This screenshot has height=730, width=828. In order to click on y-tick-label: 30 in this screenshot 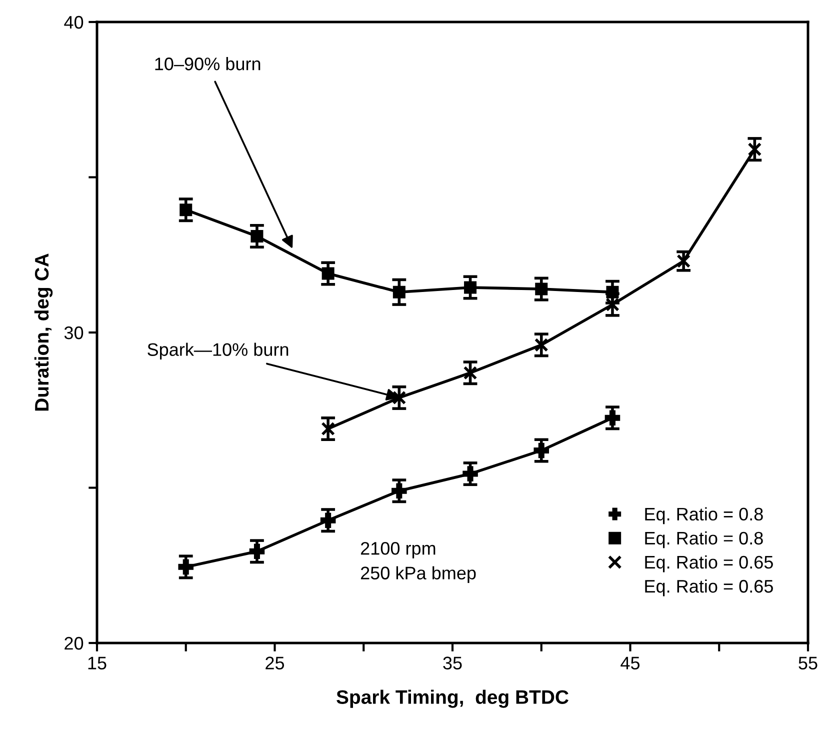, I will do `click(74, 333)`.